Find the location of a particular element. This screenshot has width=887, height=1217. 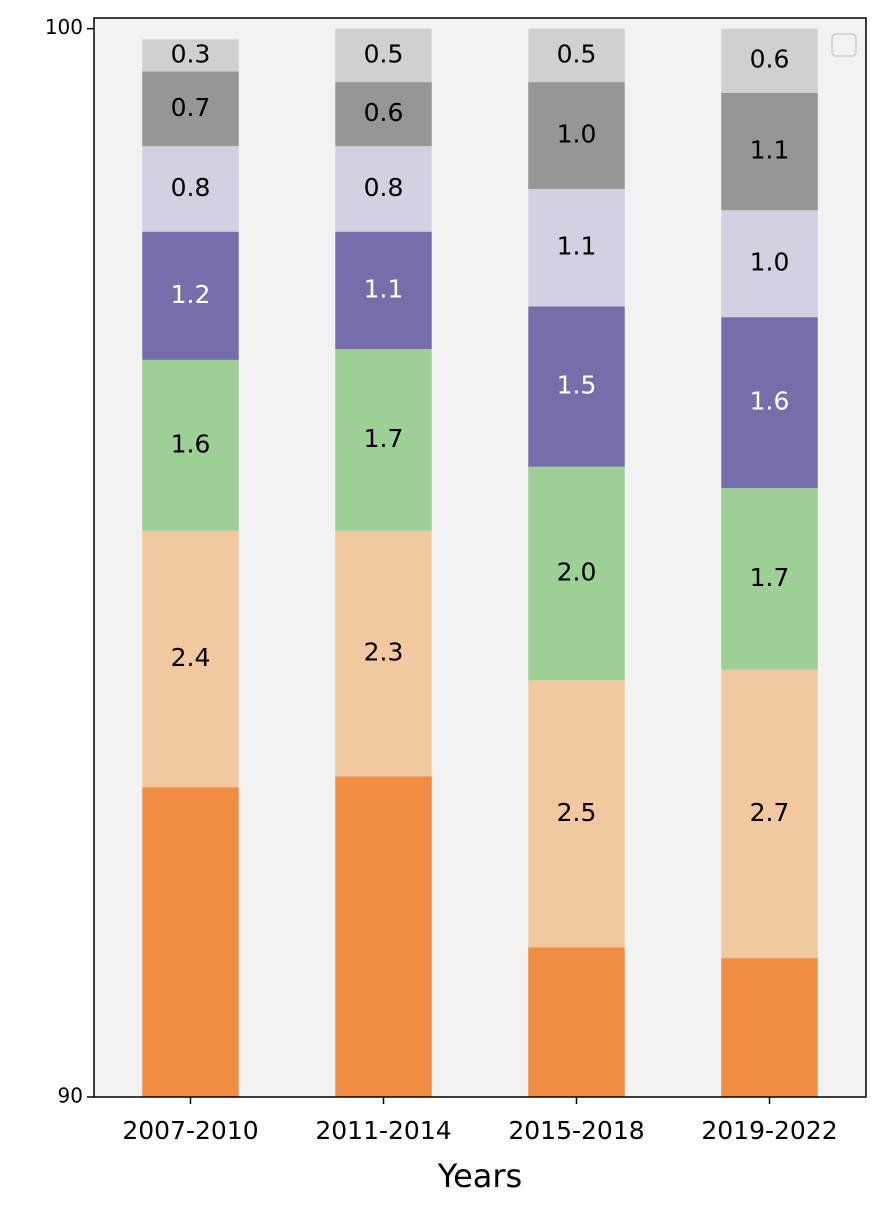

value-label: 2.0 is located at coordinates (577, 572).